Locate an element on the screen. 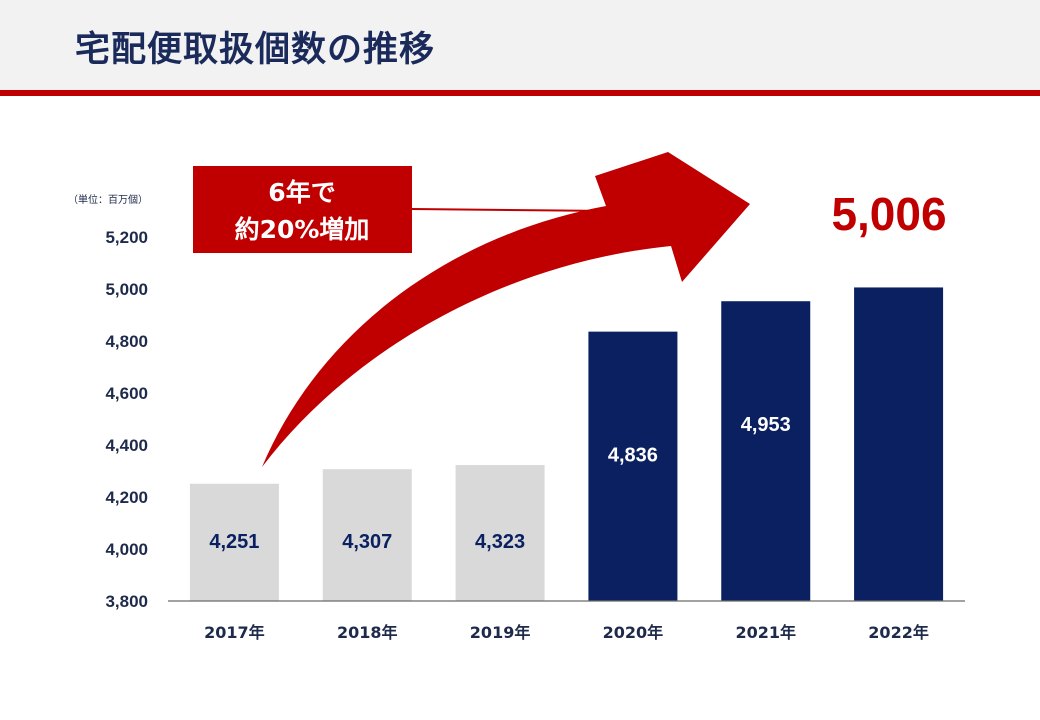 The width and height of the screenshot is (1040, 720). bar-value-label: 4,836 is located at coordinates (633, 456).